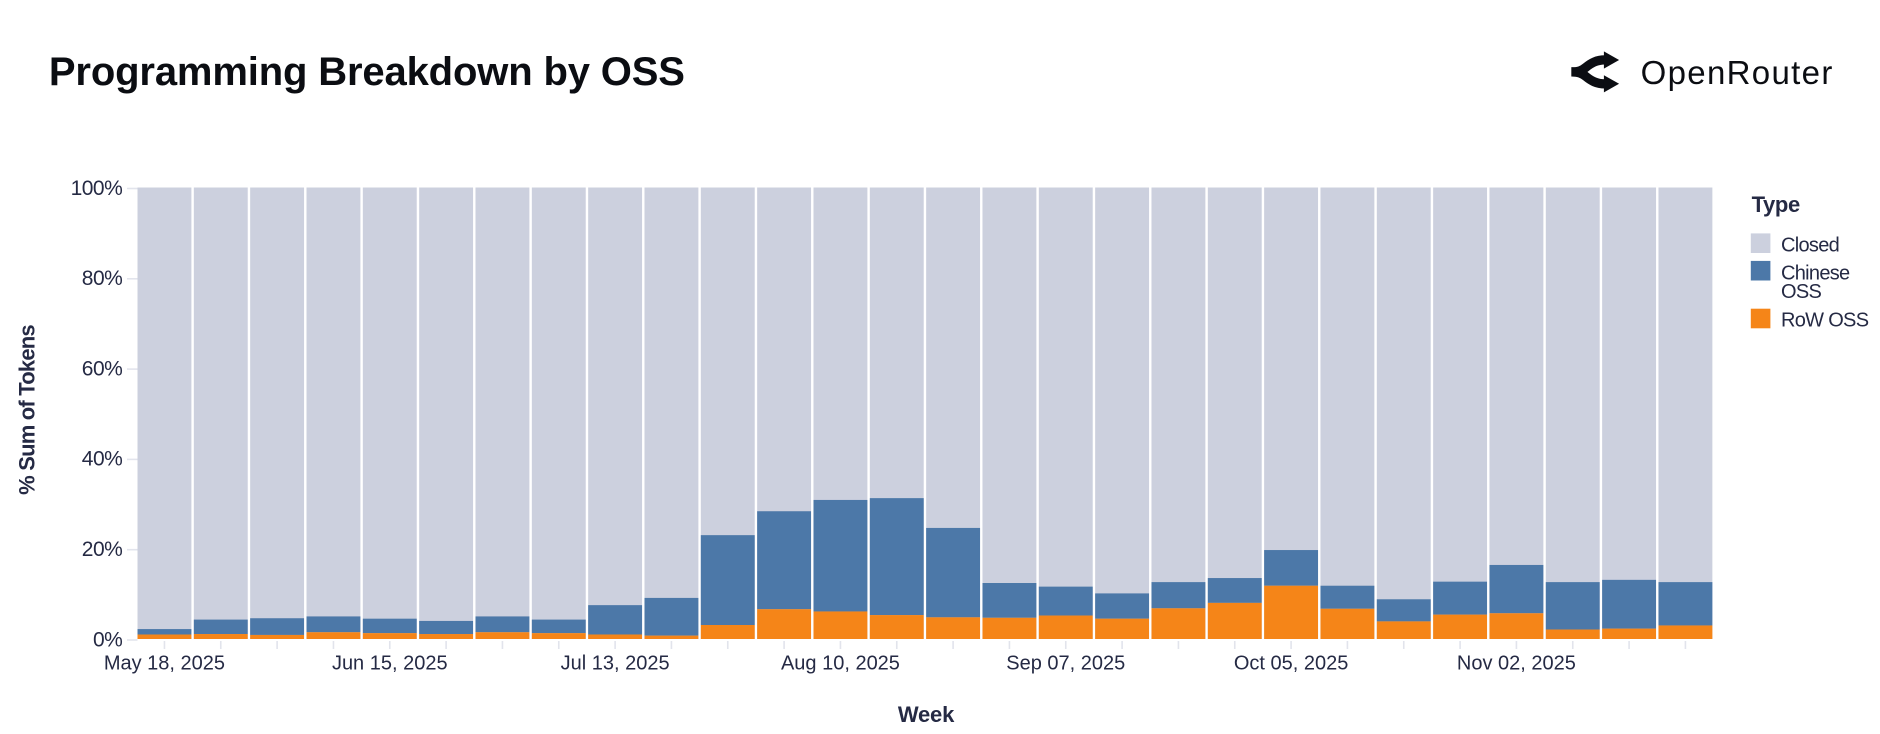 This screenshot has height=734, width=1880. What do you see at coordinates (1815, 273) in the screenshot?
I see `svg-text: Chinese` at bounding box center [1815, 273].